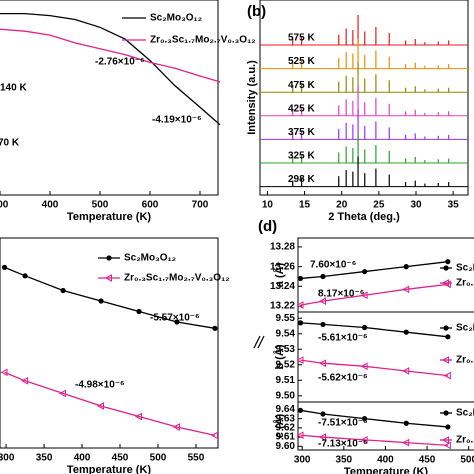 This screenshot has width=474, height=474. What do you see at coordinates (301, 156) in the screenshot?
I see `trace-label: 325 K` at bounding box center [301, 156].